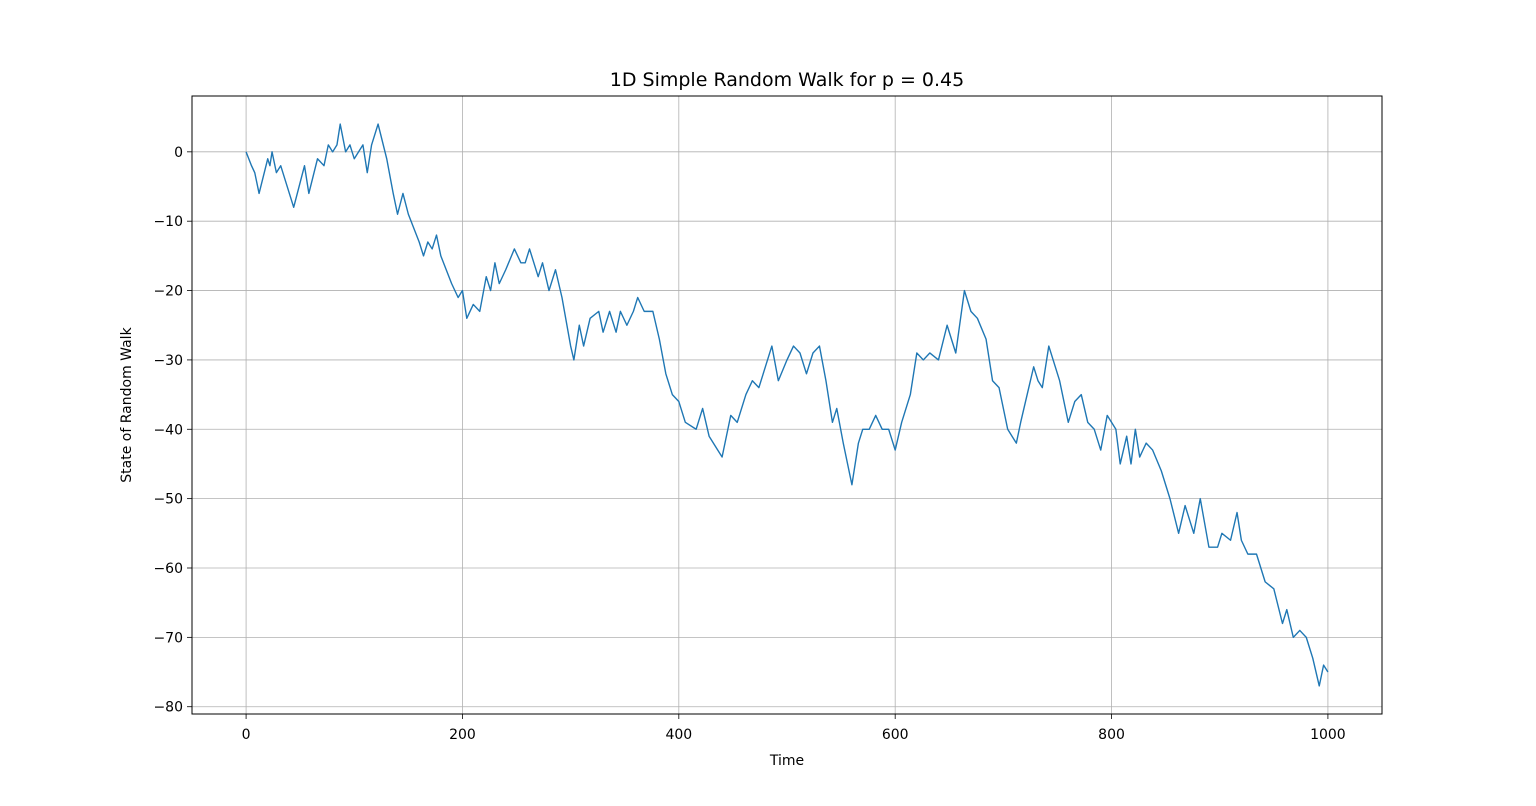  I want to click on x-axis-label: Time, so click(786, 761).